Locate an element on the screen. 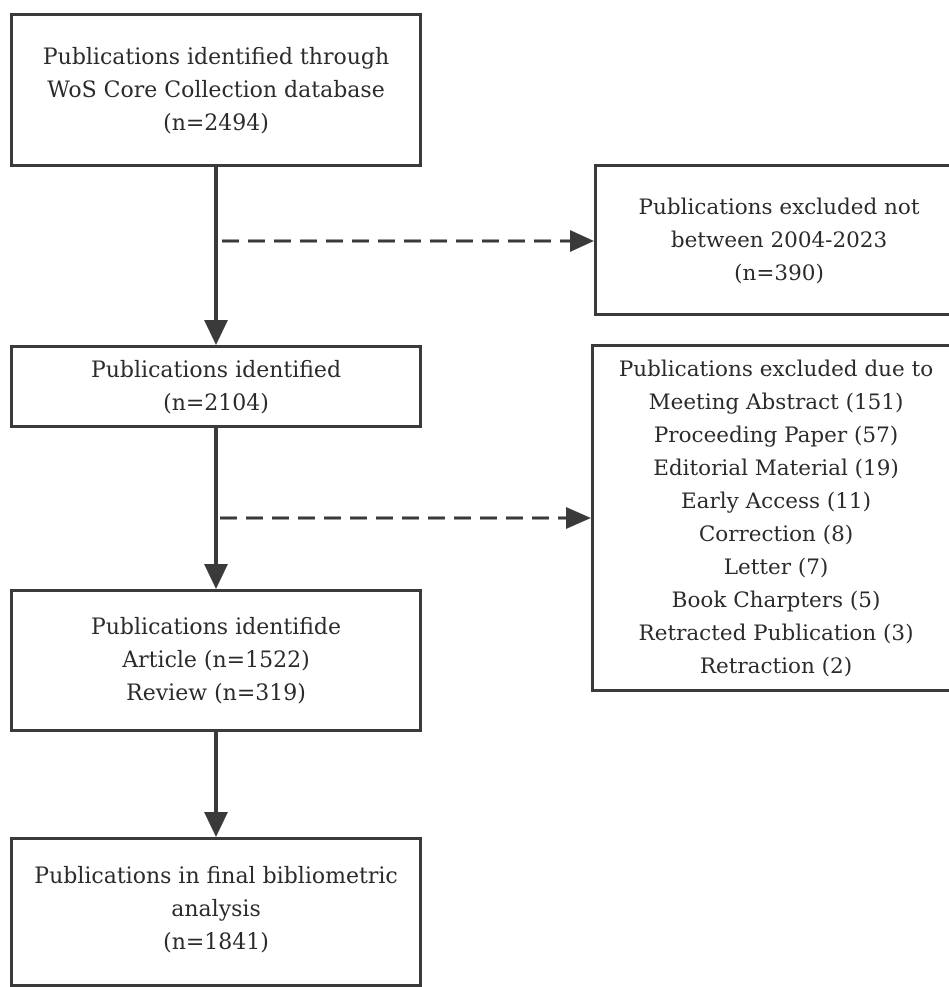 Image resolution: width=949 pixels, height=987 pixels. box-text-line: Editorial Material (19) is located at coordinates (776, 468).